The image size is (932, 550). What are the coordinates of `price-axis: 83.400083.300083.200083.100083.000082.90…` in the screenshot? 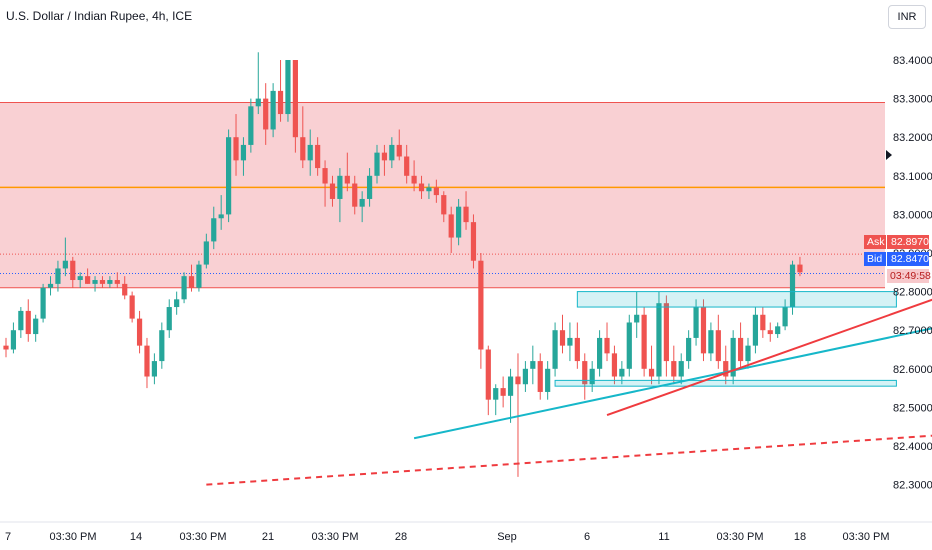 It's located at (909, 273).